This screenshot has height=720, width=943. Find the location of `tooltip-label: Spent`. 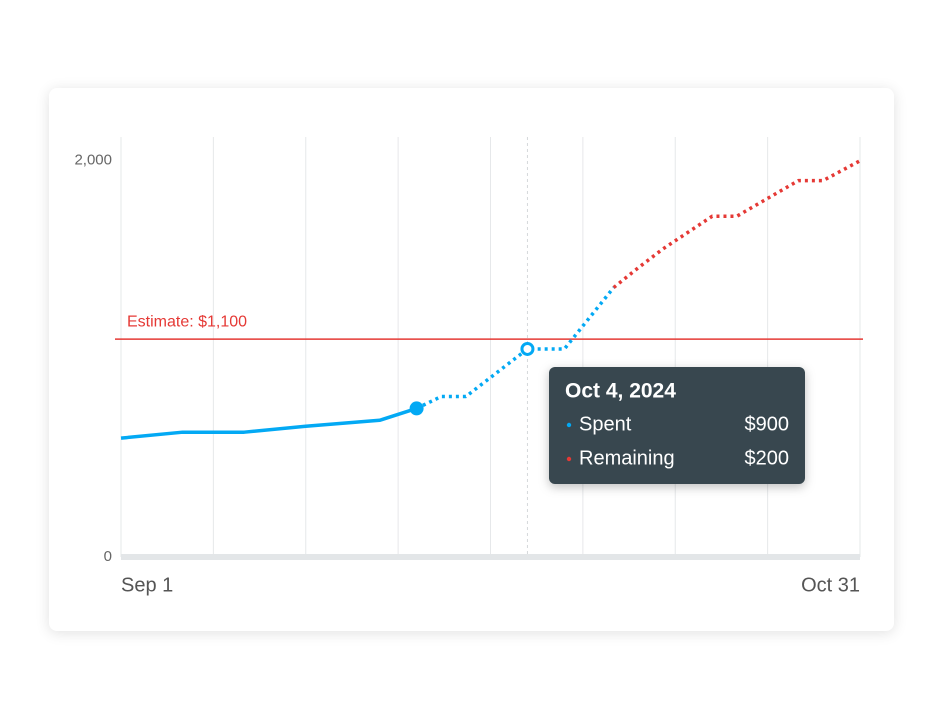

tooltip-label: Spent is located at coordinates (605, 424).